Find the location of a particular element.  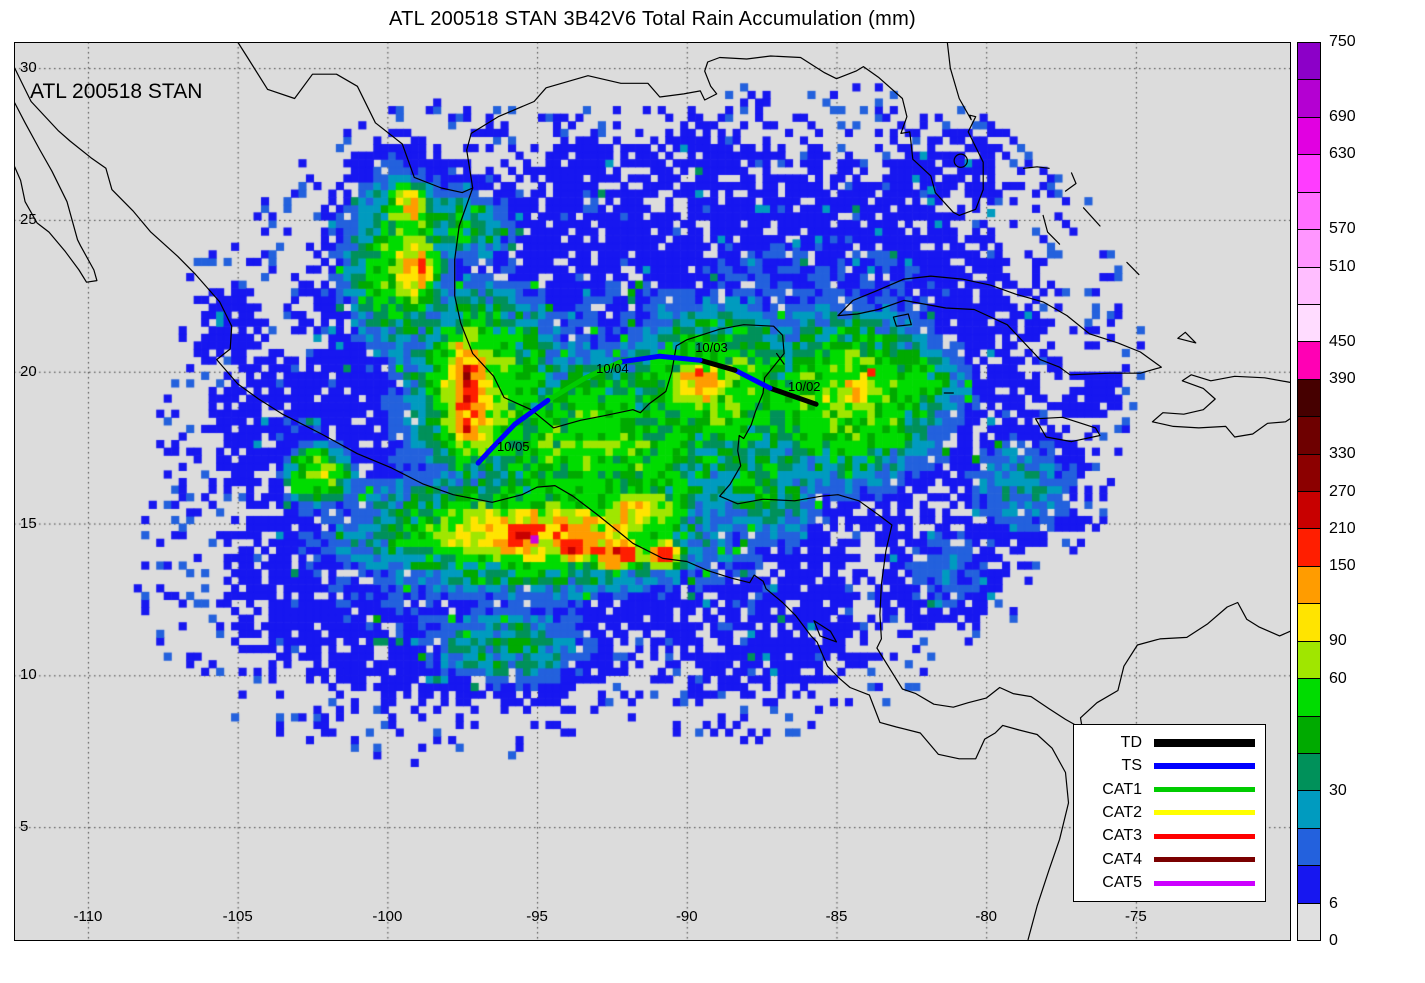

colorbar-tick-label: 210 is located at coordinates (1342, 528).